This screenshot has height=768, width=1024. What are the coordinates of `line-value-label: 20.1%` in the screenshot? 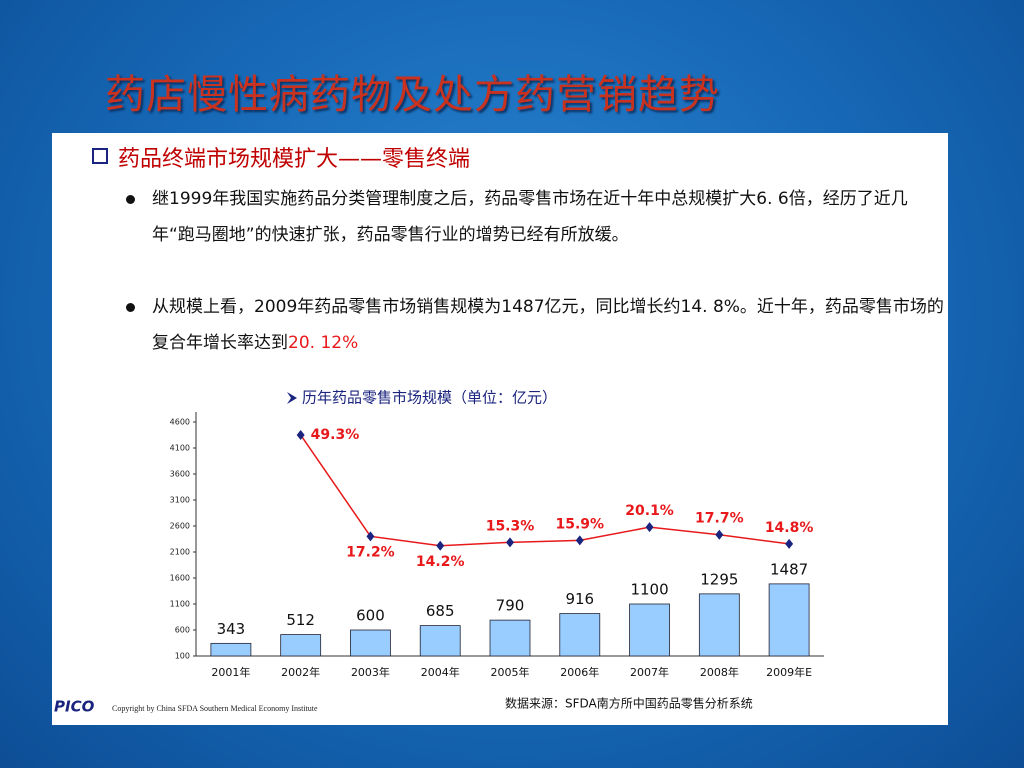 It's located at (649, 511).